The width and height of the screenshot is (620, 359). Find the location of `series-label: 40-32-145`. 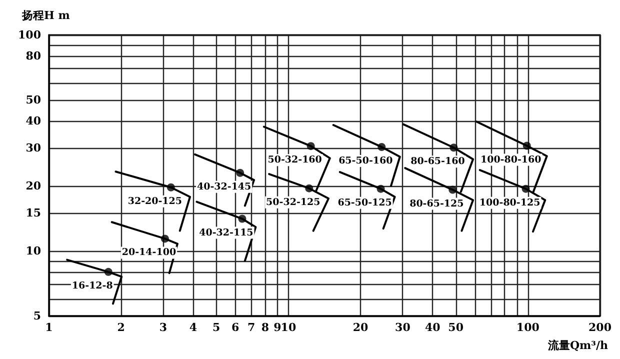

series-label: 40-32-145 is located at coordinates (224, 186).